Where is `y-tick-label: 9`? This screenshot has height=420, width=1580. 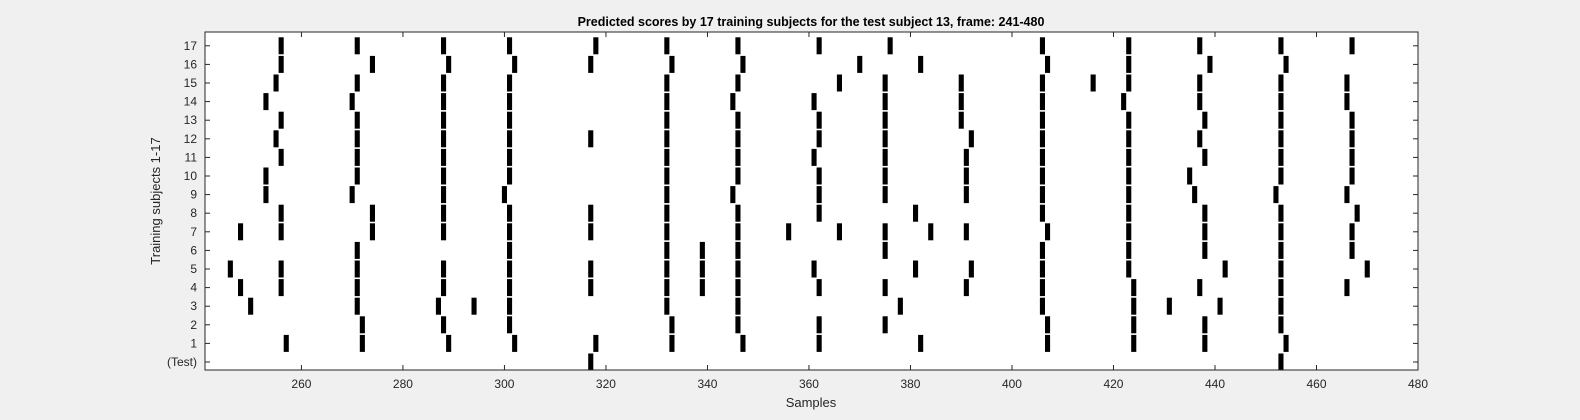
y-tick-label: 9 is located at coordinates (193, 195).